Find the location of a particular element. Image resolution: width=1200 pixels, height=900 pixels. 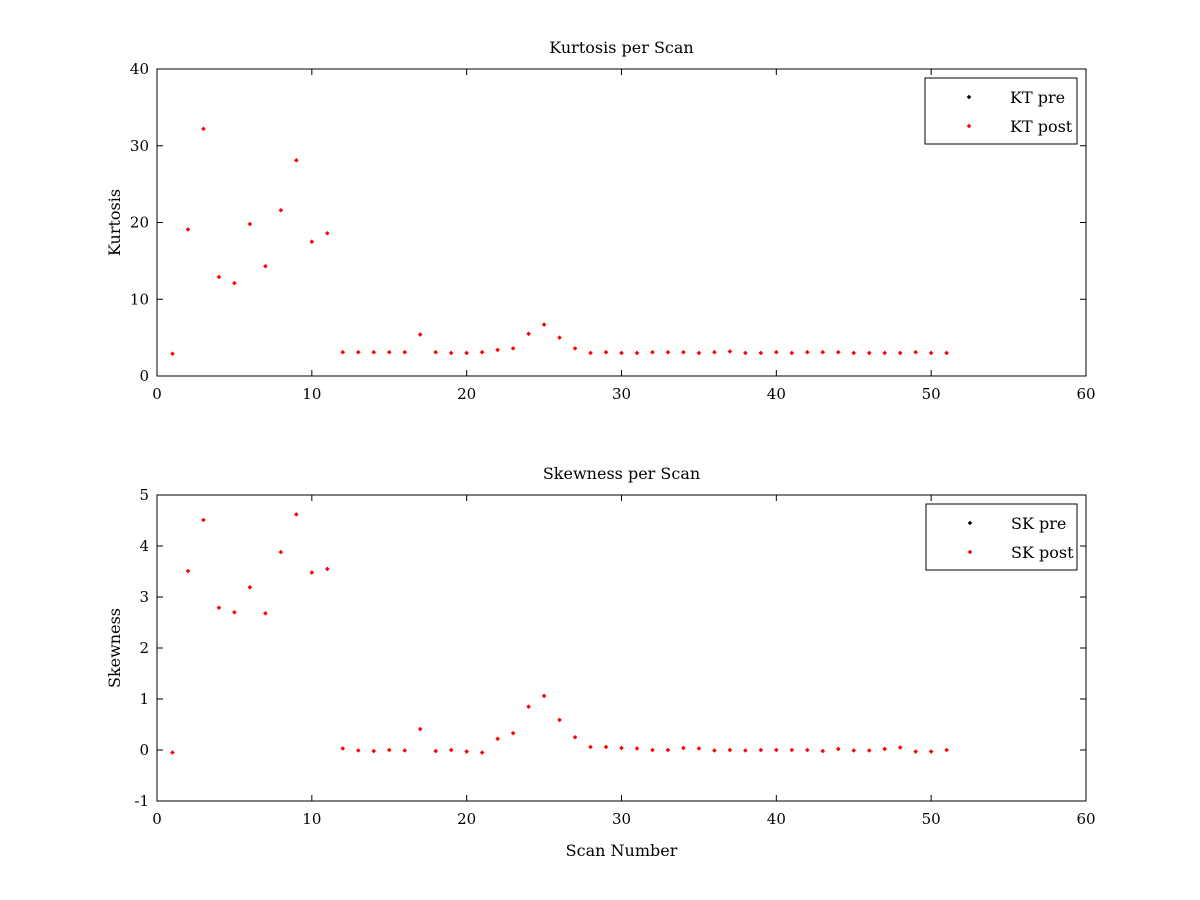

y-axis-label: Kurtosis is located at coordinates (114, 222).